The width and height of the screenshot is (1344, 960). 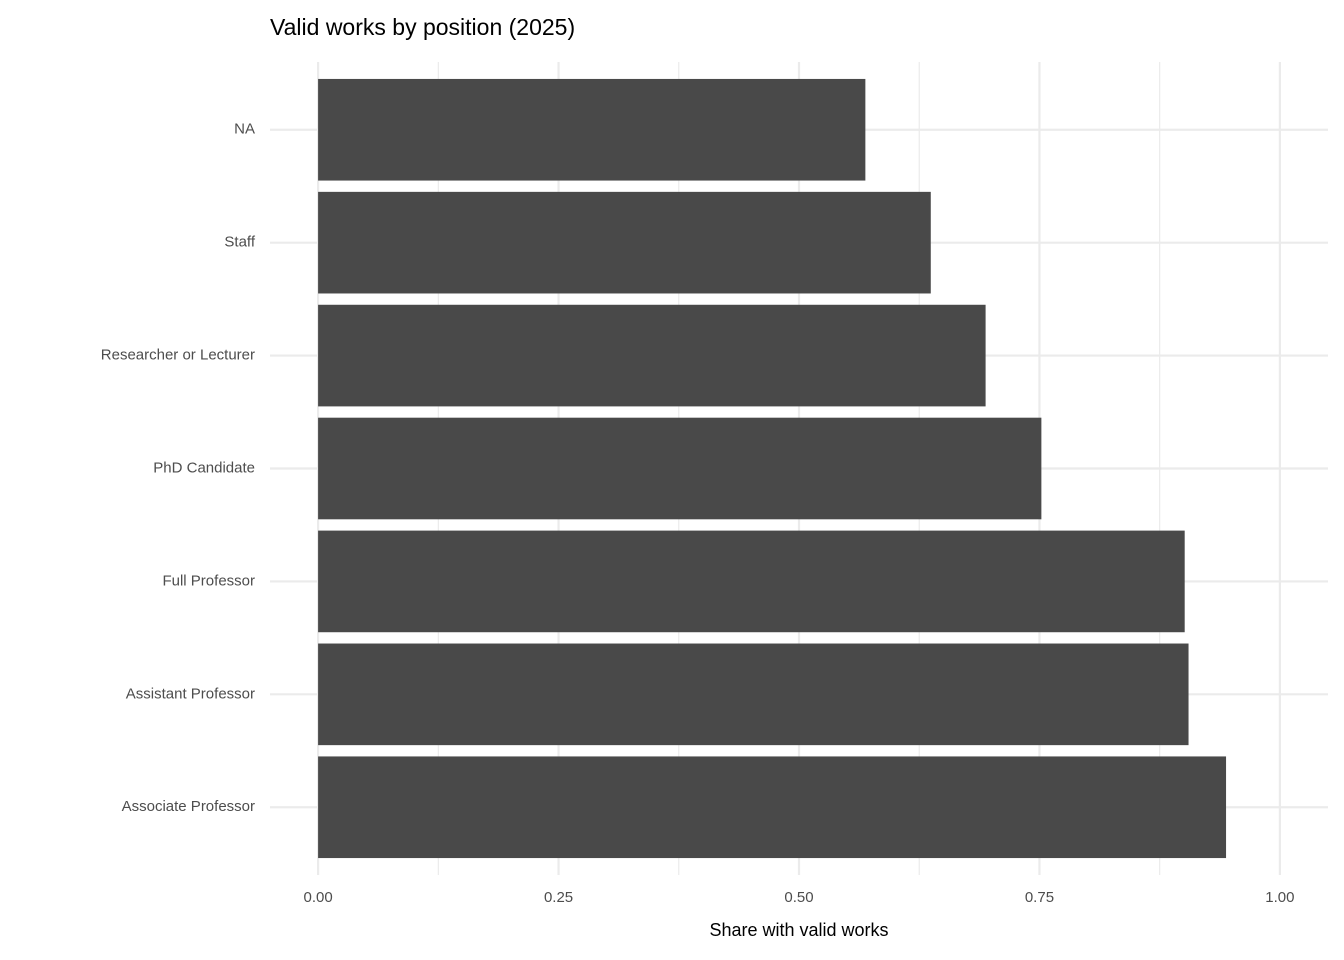 I want to click on x-axis-title: Share with valid works, so click(x=798, y=930).